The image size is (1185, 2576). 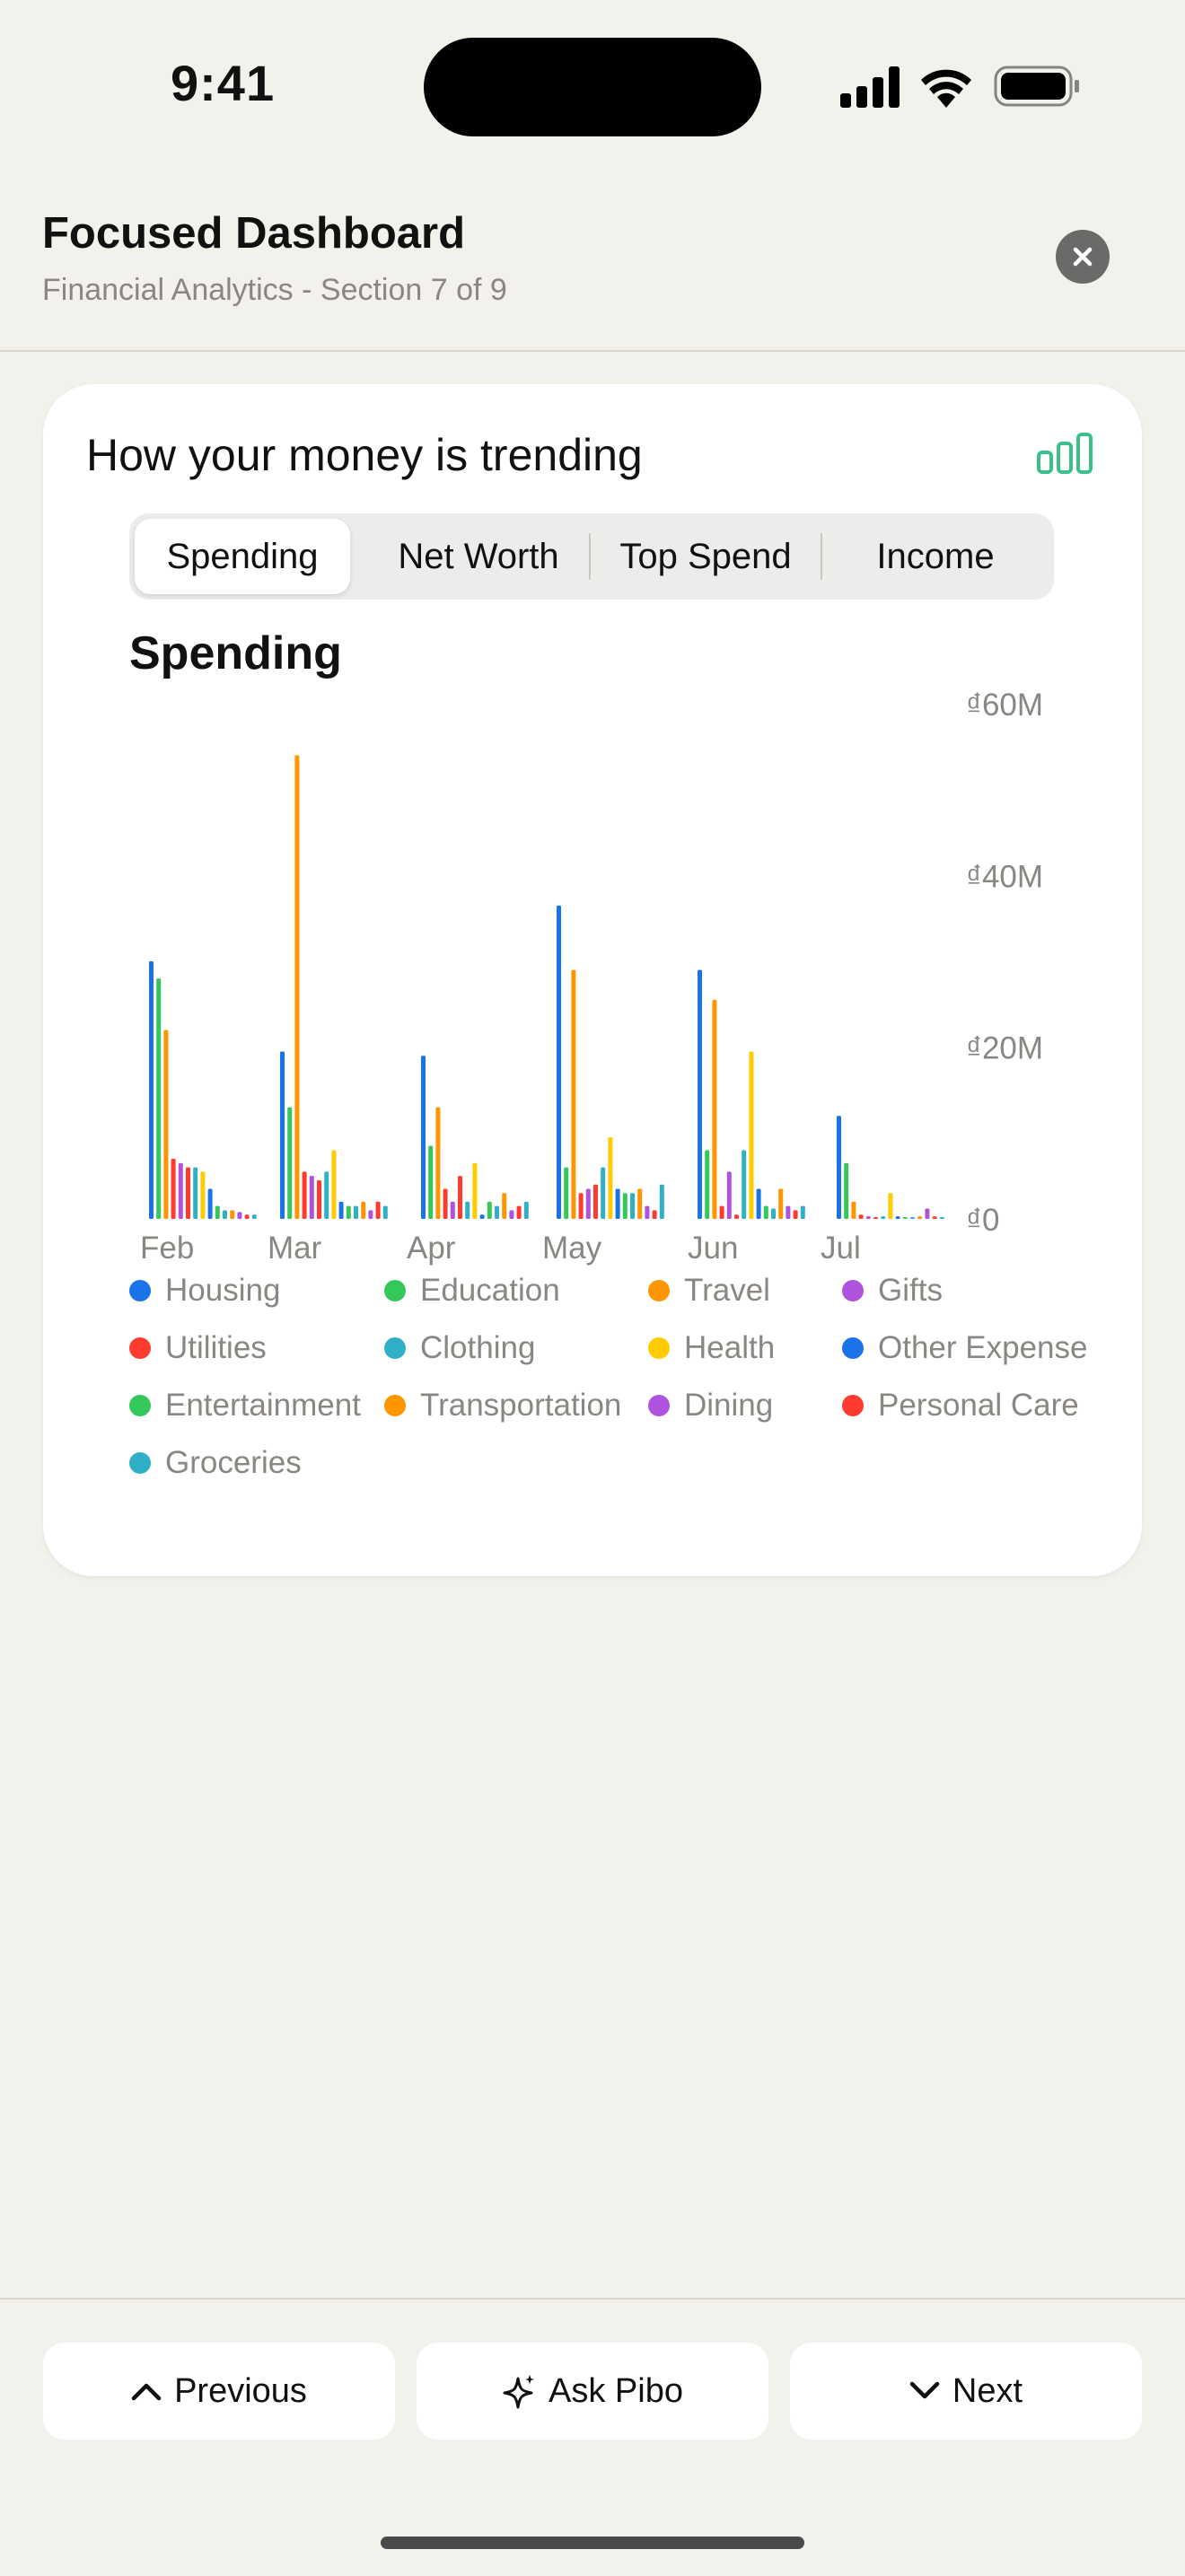 I want to click on legend-item: Health, so click(x=711, y=1348).